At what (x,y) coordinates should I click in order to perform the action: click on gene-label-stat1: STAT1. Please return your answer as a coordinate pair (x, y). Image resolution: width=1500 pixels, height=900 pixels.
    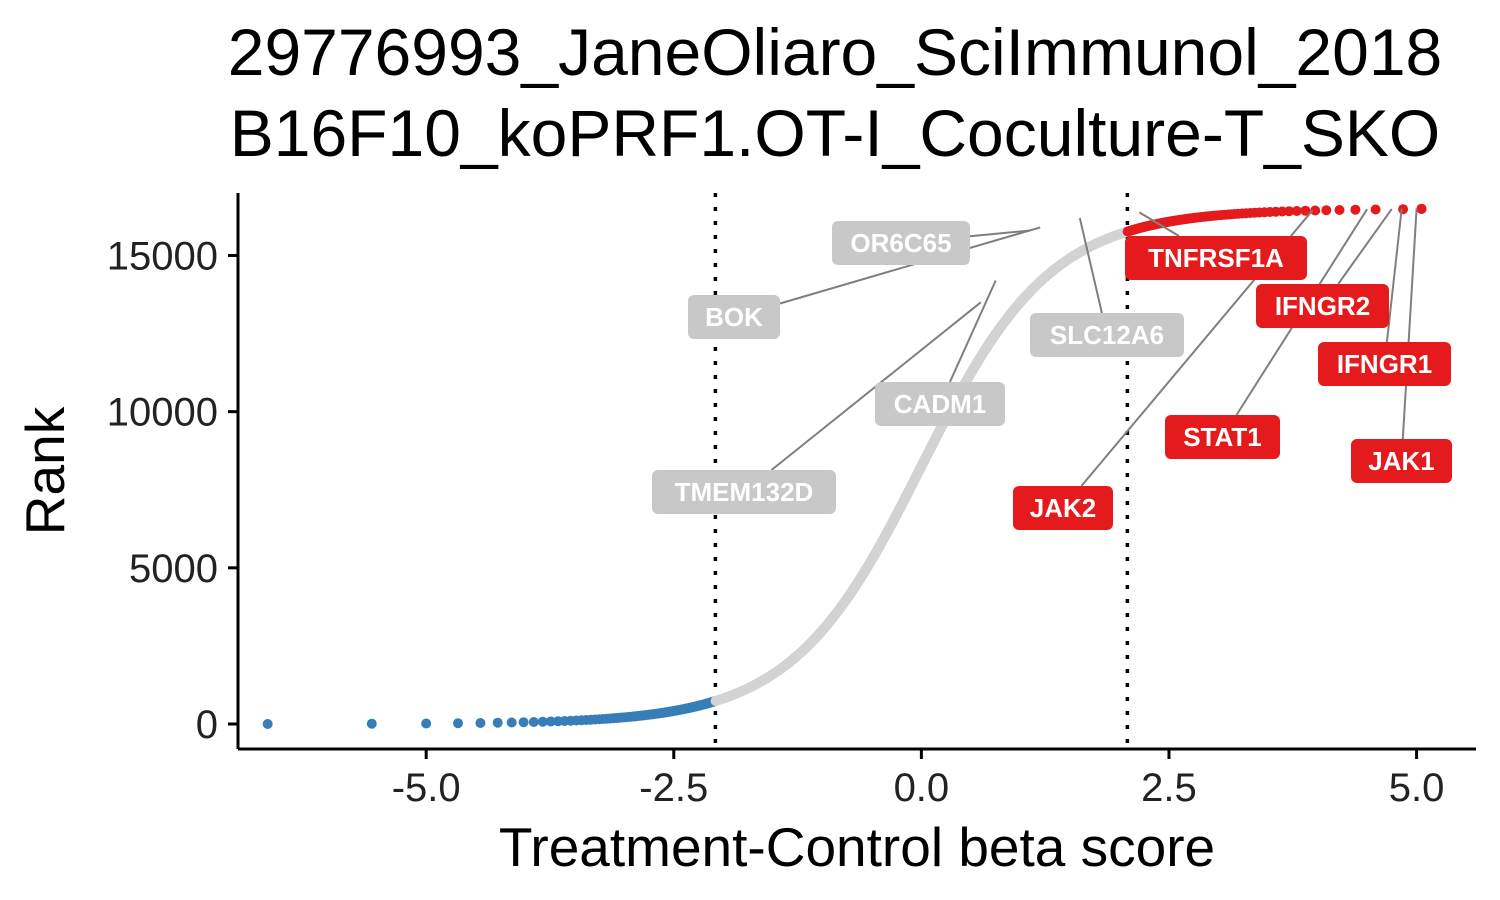
    Looking at the image, I should click on (1222, 437).